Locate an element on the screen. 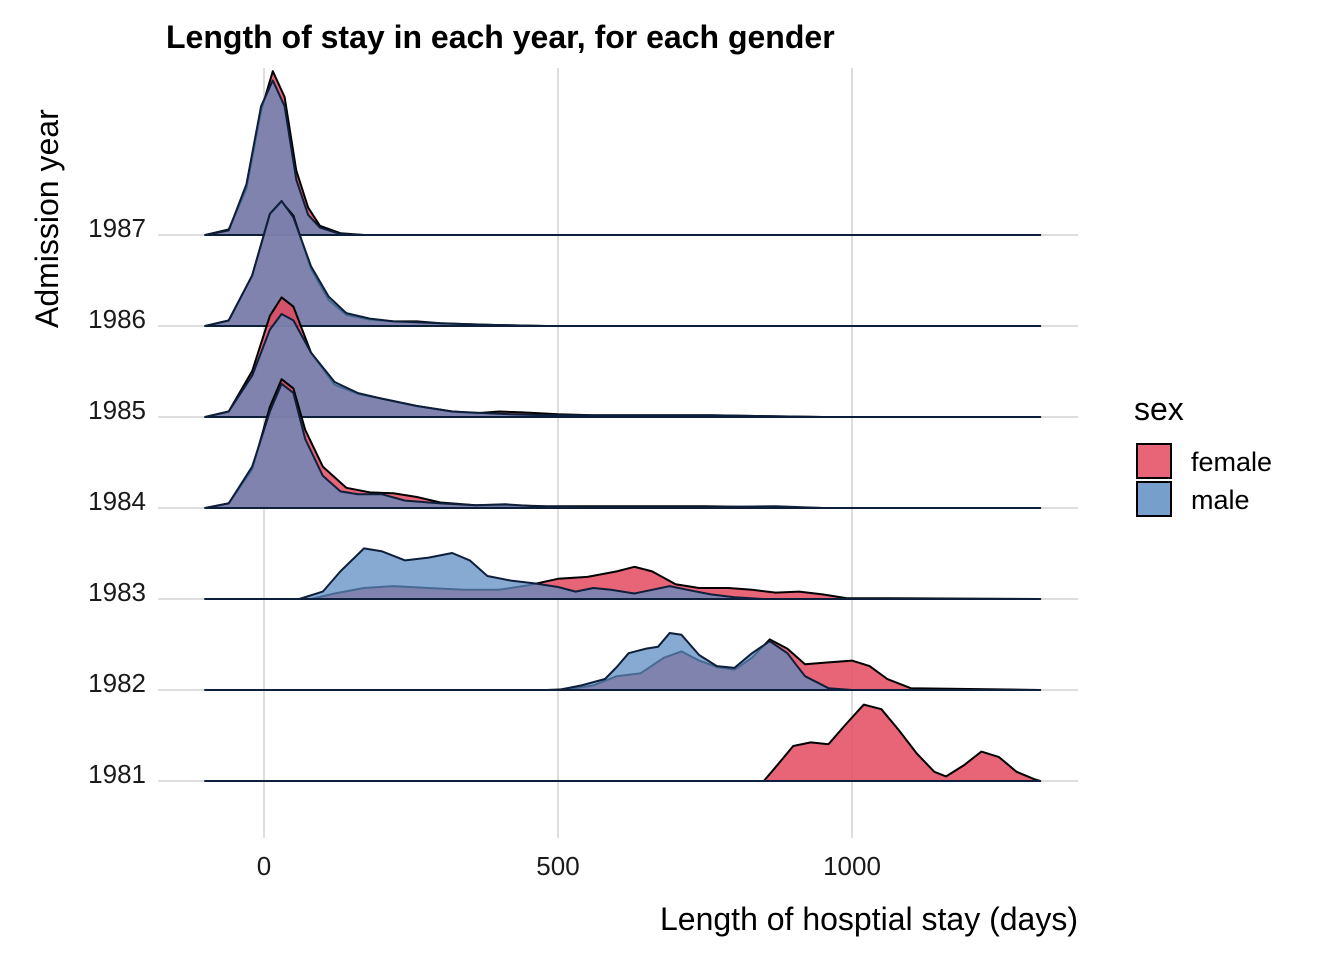  legend-swatch-male is located at coordinates (1154, 499).